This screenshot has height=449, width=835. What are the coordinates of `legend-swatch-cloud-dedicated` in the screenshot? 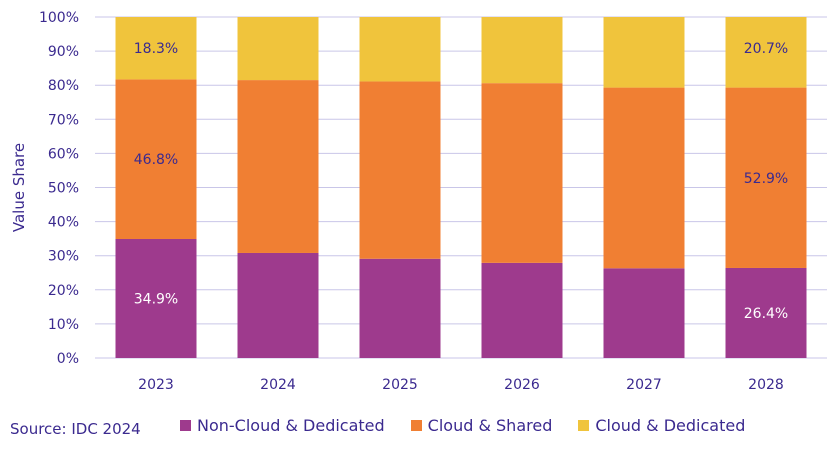 It's located at (584, 425).